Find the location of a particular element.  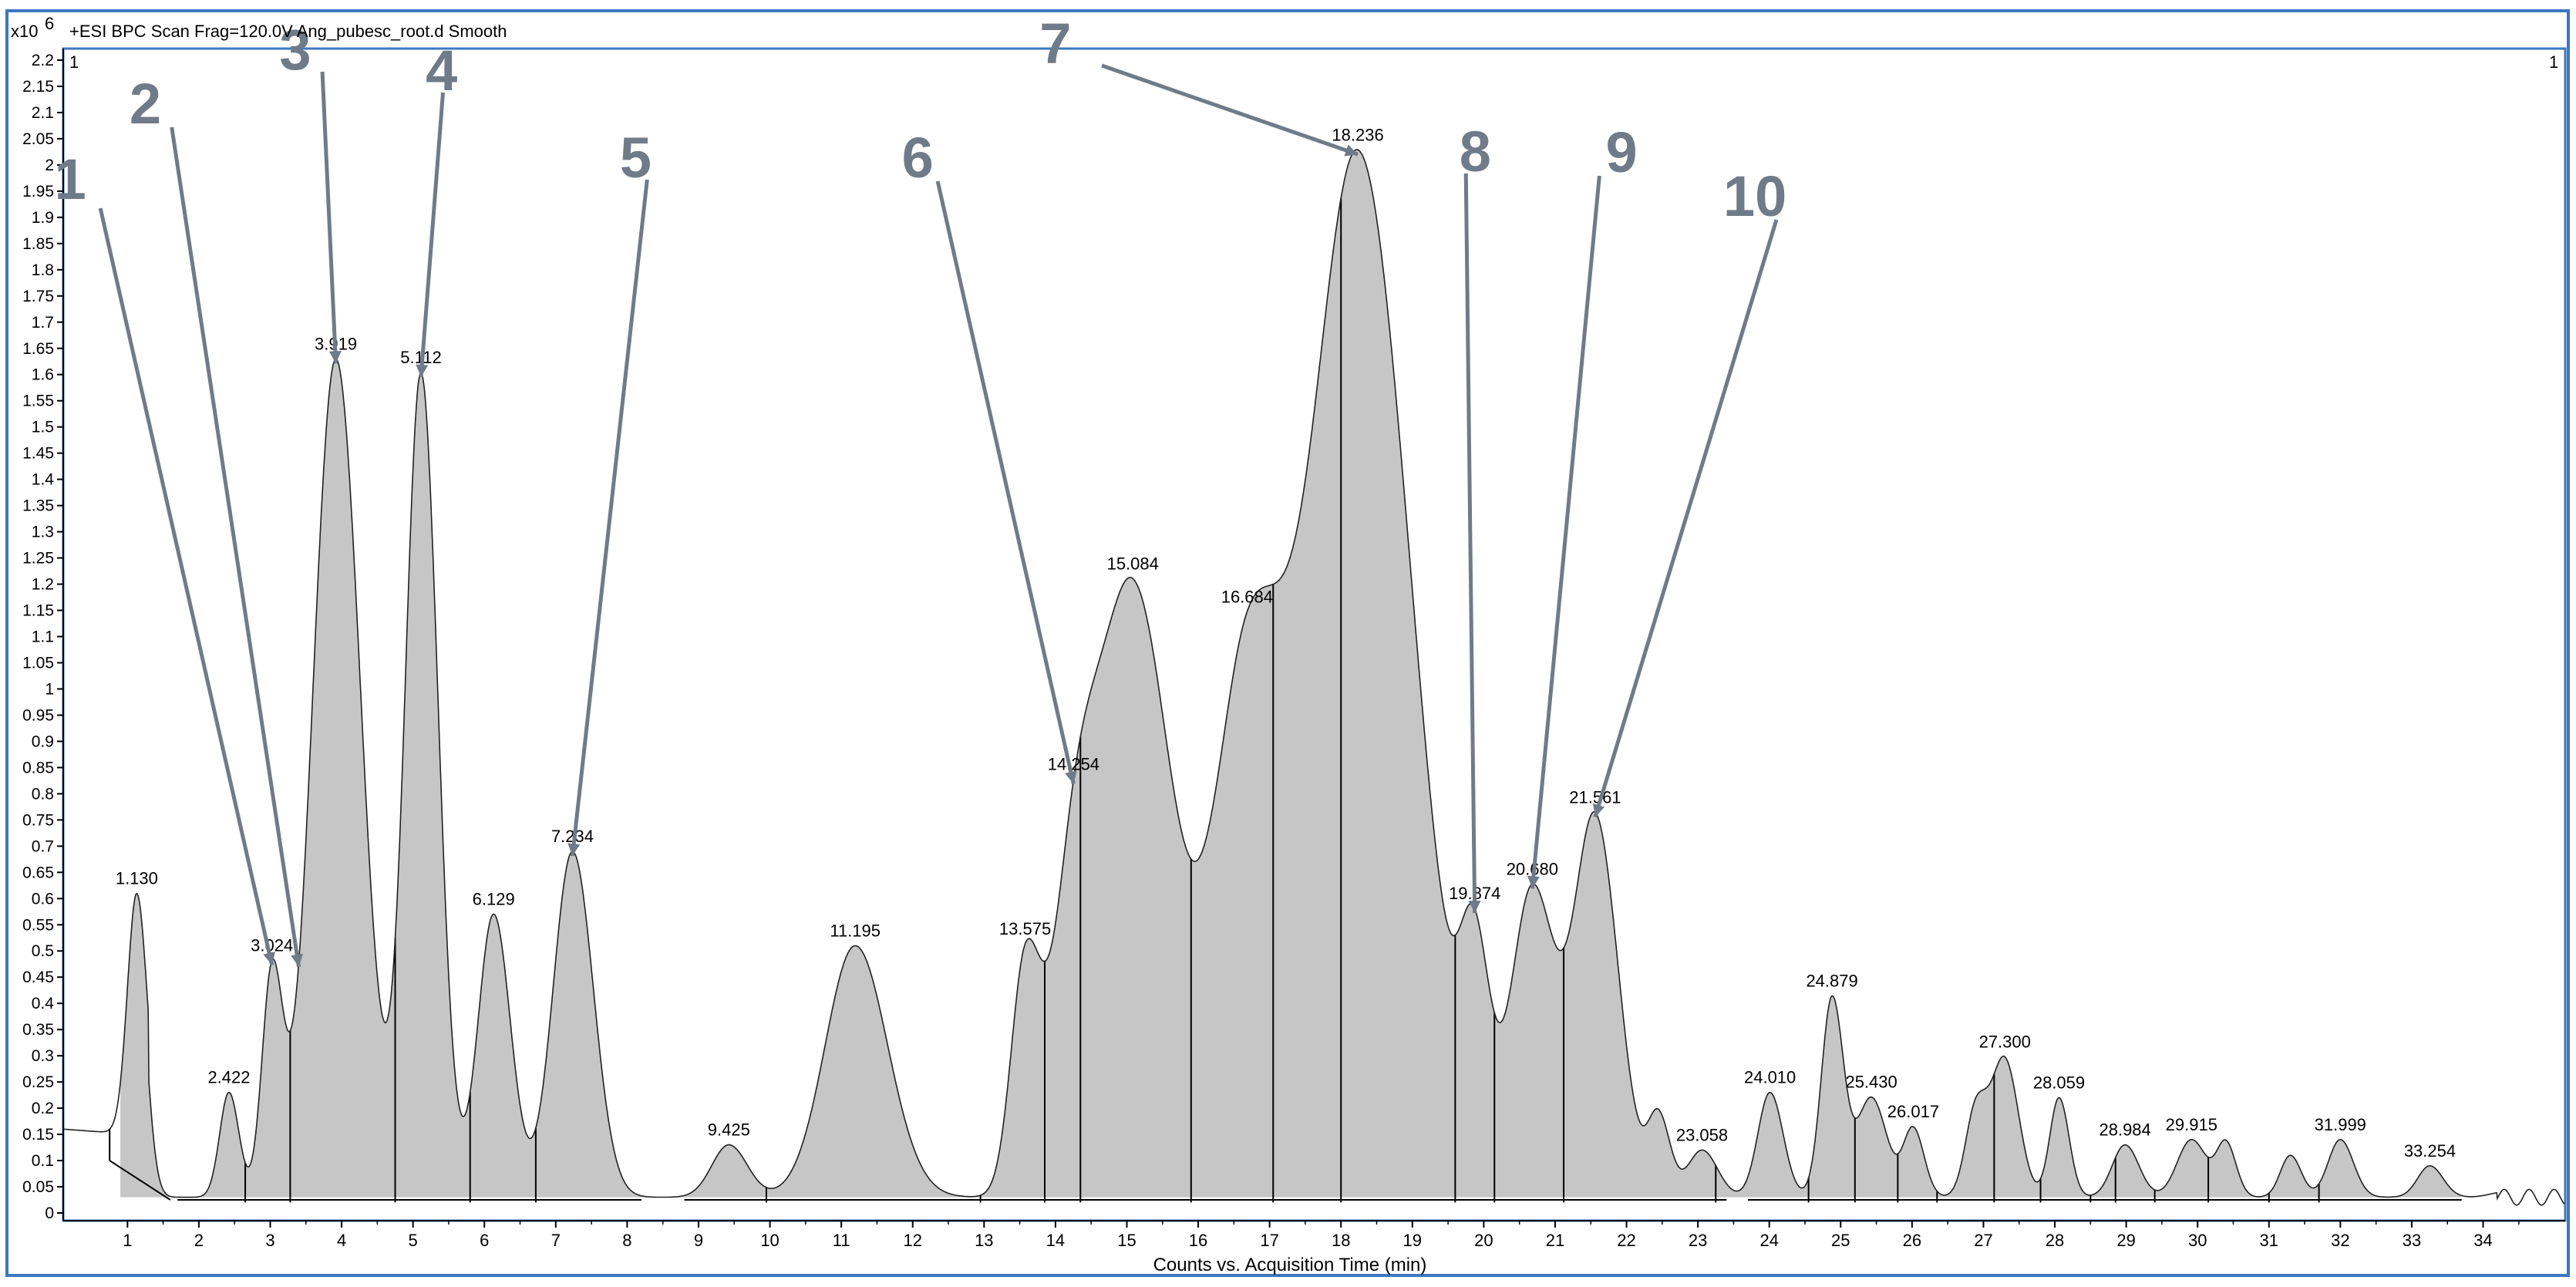

y-tick-label: 0.45 is located at coordinates (38, 977).